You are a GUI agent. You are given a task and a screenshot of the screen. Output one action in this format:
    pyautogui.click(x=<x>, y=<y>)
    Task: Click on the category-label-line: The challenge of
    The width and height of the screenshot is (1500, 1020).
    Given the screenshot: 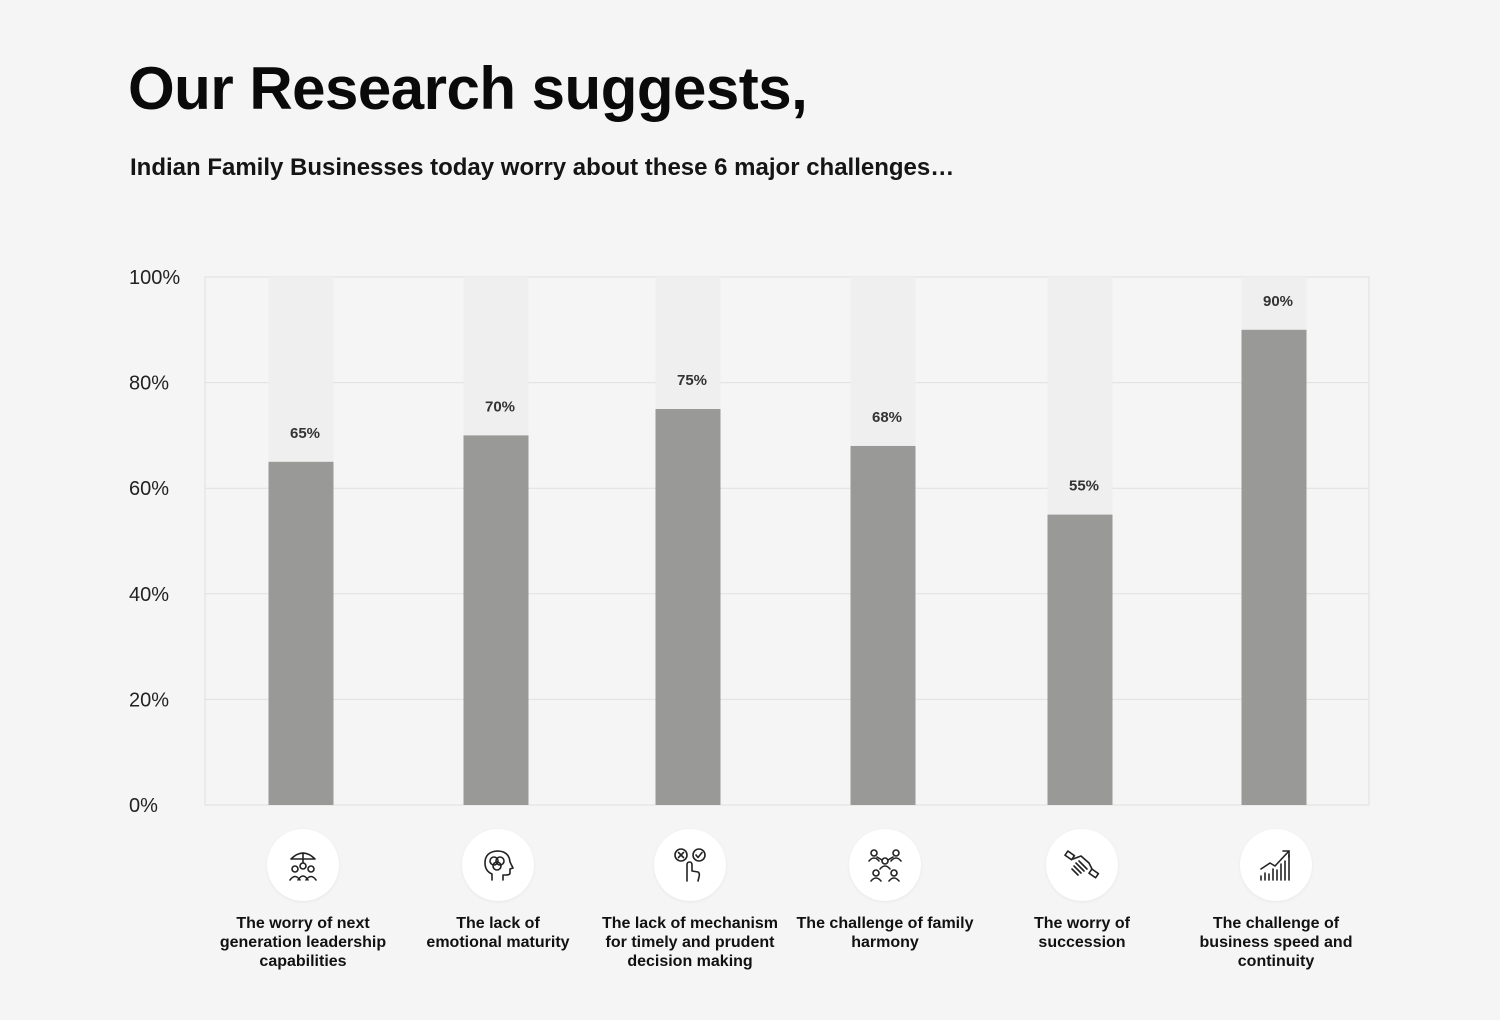 What is the action you would take?
    pyautogui.click(x=1276, y=923)
    